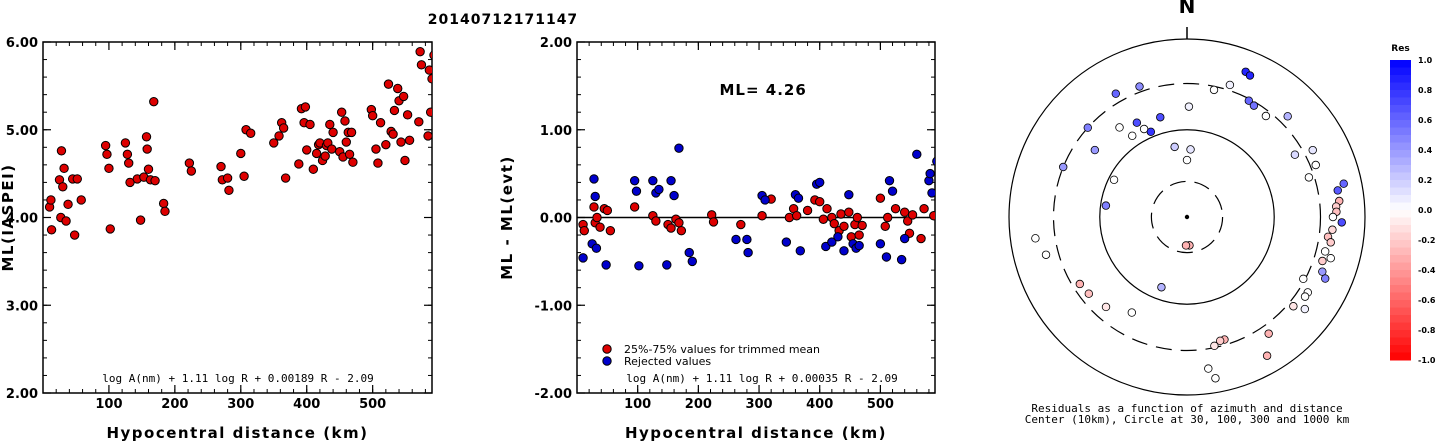  I want to click on colorbar-tick-label: -0.6, so click(1427, 300).